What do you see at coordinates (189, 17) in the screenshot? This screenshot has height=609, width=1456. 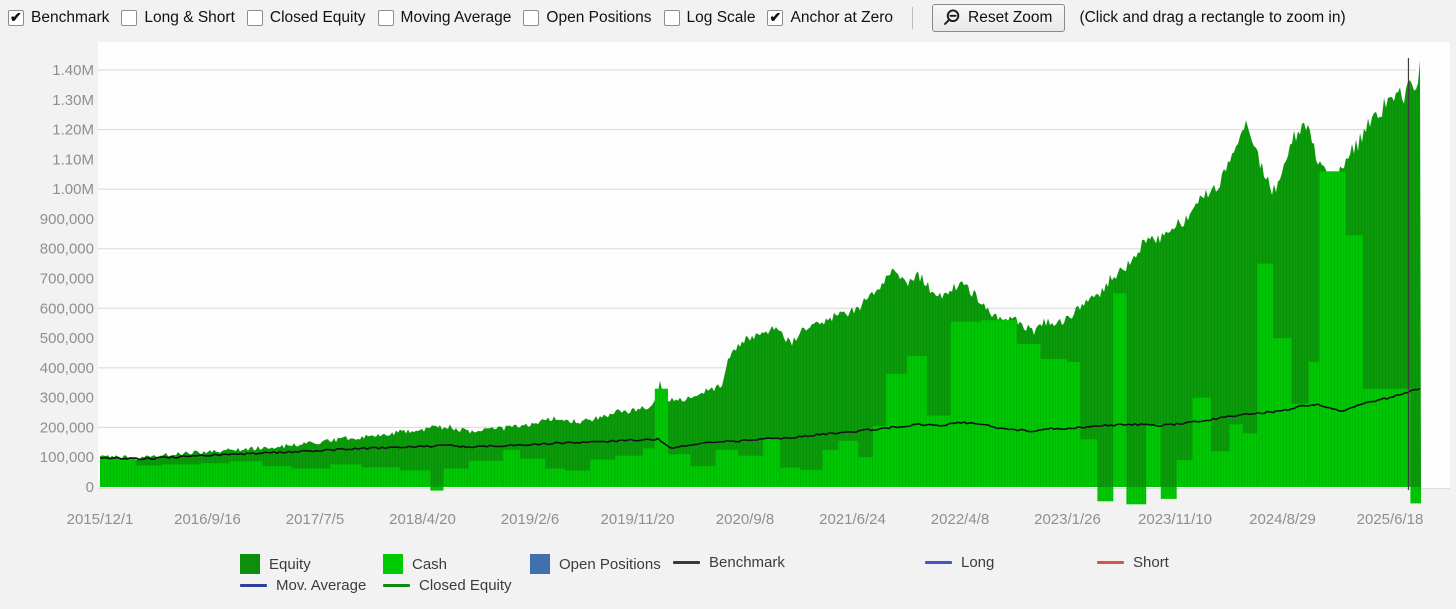 I see `checkbox-label: Long & Short` at bounding box center [189, 17].